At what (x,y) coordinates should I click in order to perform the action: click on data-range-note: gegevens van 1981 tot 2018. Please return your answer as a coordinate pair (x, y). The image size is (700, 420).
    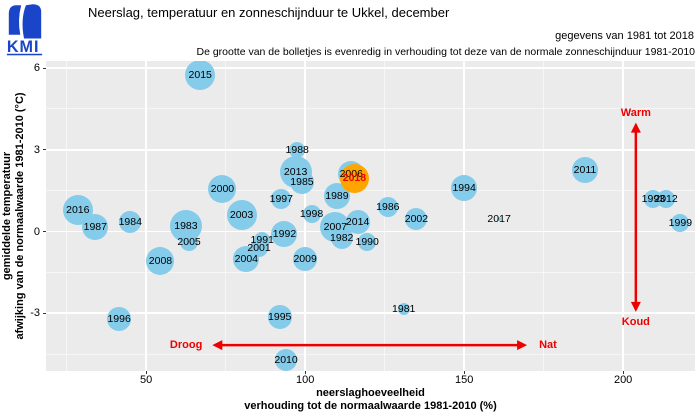
    Looking at the image, I should click on (624, 36).